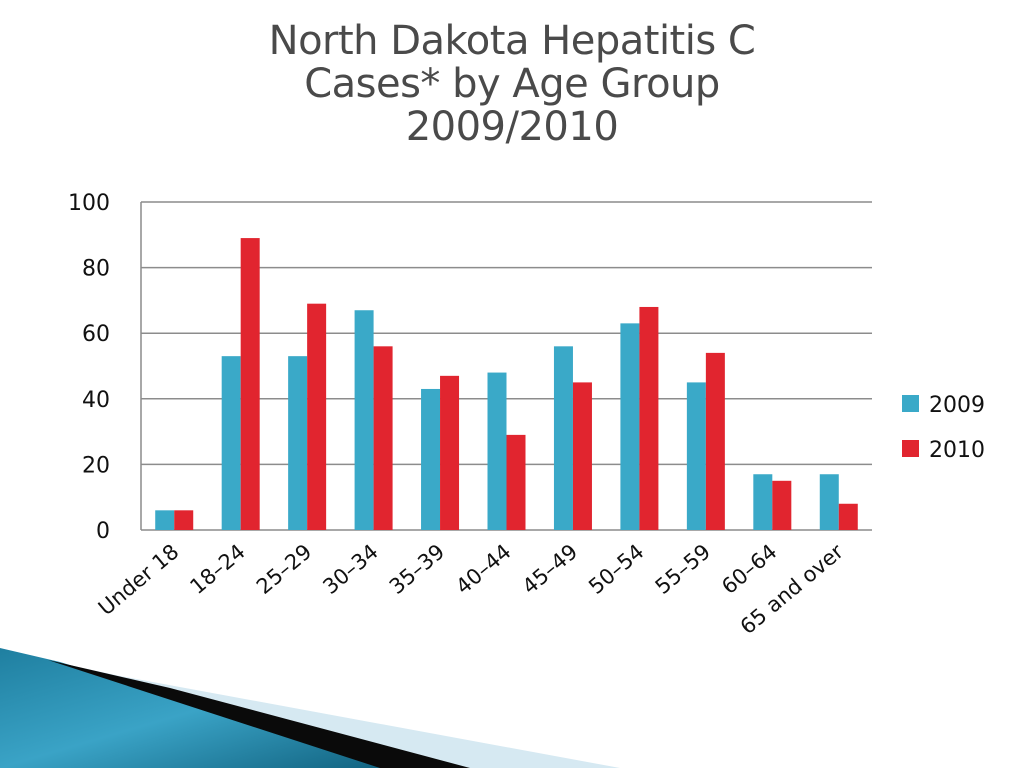 The height and width of the screenshot is (768, 1024). What do you see at coordinates (910, 448) in the screenshot?
I see `legend-swatch-2010` at bounding box center [910, 448].